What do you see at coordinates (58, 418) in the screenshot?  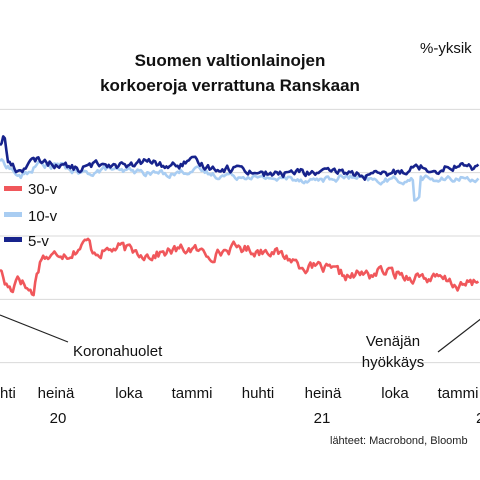 I see `x-year-label: 20` at bounding box center [58, 418].